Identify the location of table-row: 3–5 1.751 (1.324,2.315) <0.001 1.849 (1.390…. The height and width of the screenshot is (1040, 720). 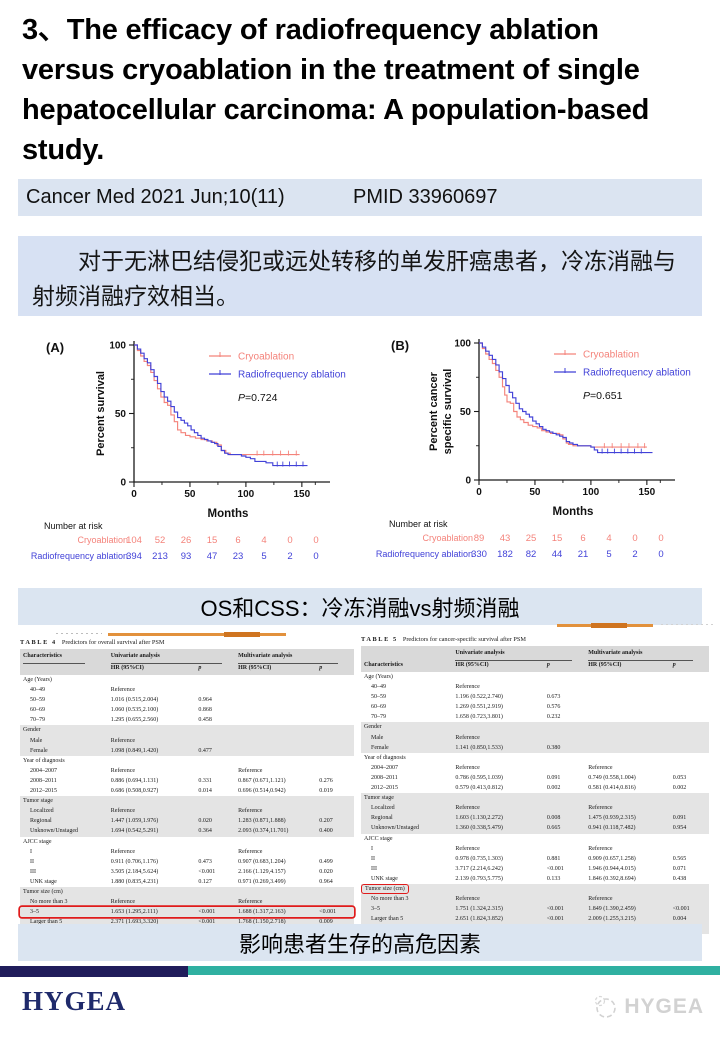
(530, 909).